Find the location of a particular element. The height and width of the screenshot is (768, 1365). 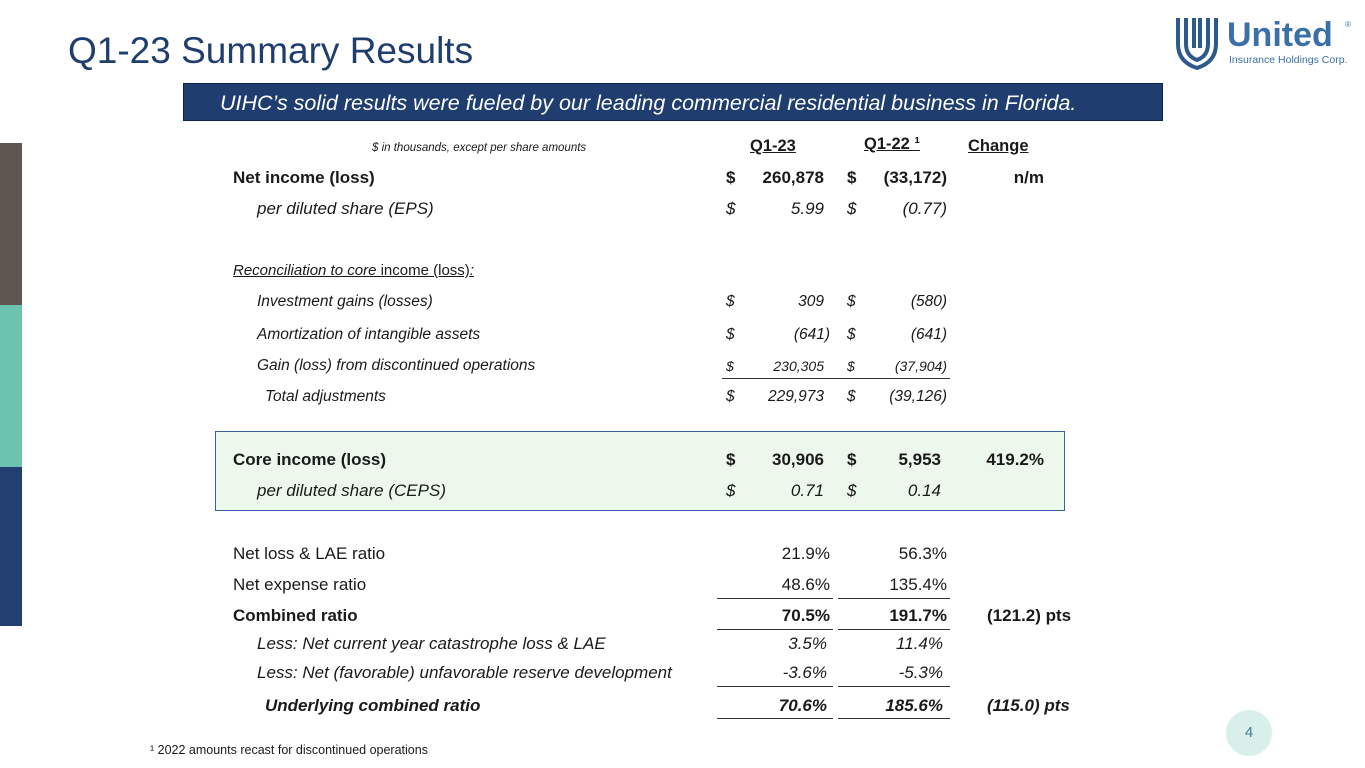

logo-wordmark: United is located at coordinates (1280, 35).